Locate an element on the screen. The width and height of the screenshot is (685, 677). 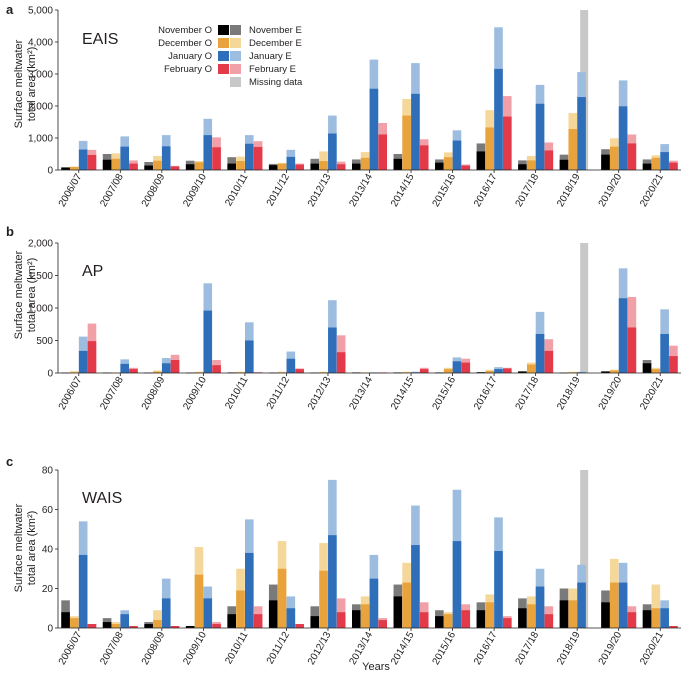
panel-a-region-name: EAIS is located at coordinates (100, 39).